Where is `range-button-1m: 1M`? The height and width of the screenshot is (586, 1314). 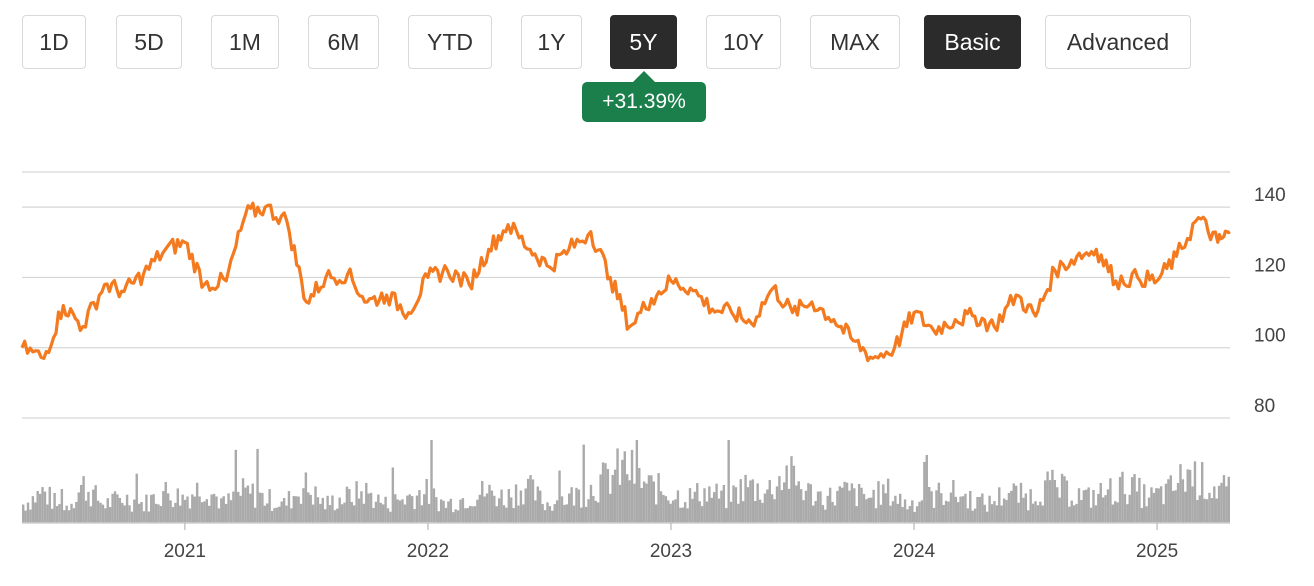 range-button-1m: 1M is located at coordinates (245, 42).